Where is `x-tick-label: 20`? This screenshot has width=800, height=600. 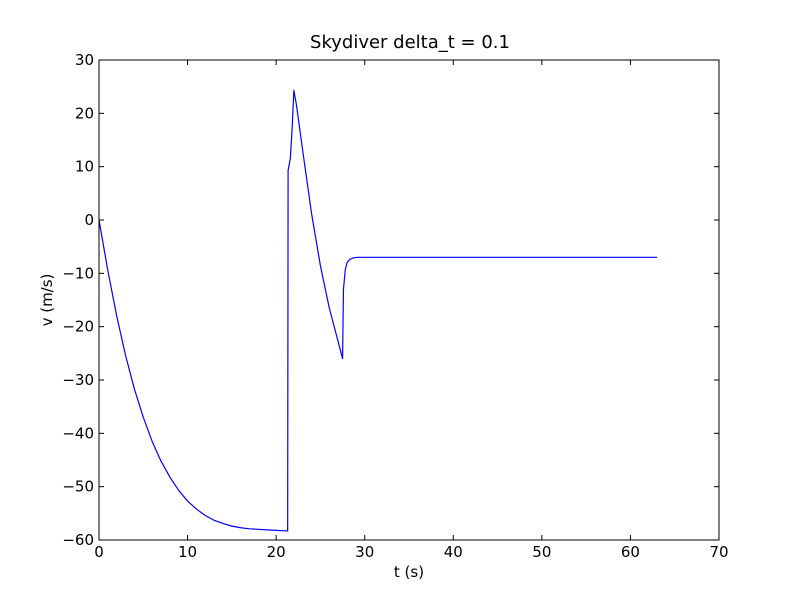
x-tick-label: 20 is located at coordinates (276, 552).